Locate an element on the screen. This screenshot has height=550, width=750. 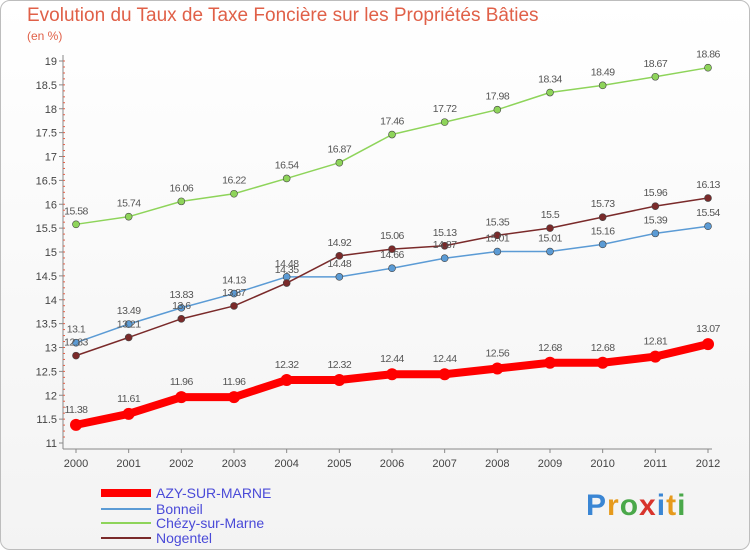
y-tick-label: 15.5 is located at coordinates (46, 229).